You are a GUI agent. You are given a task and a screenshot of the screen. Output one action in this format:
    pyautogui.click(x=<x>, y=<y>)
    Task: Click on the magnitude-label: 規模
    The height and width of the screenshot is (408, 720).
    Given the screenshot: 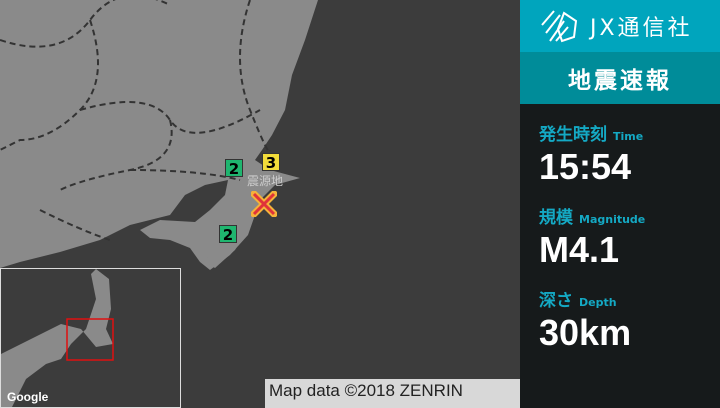 What is the action you would take?
    pyautogui.click(x=556, y=218)
    